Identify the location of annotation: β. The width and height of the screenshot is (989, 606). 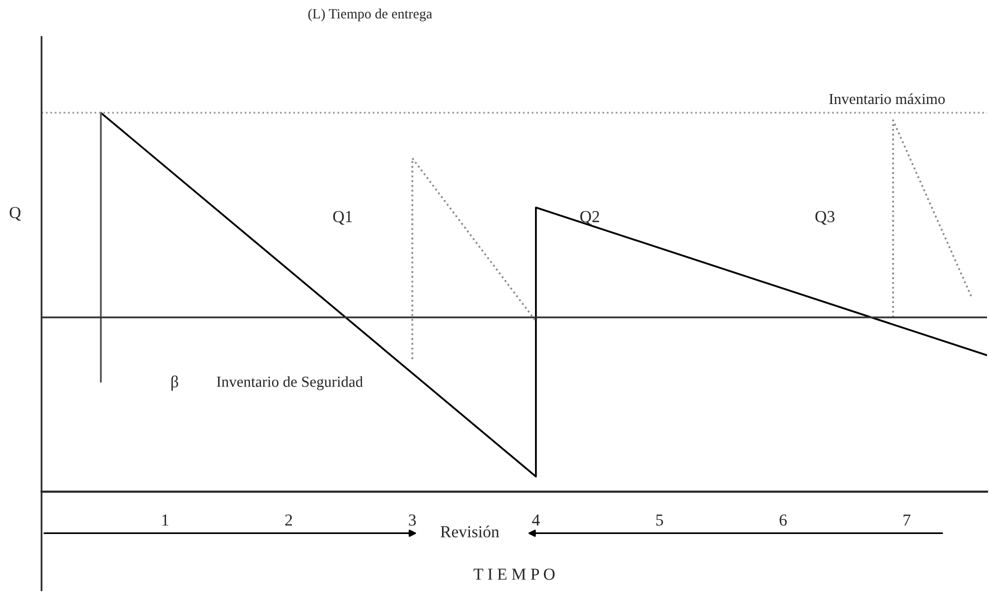
(174, 383).